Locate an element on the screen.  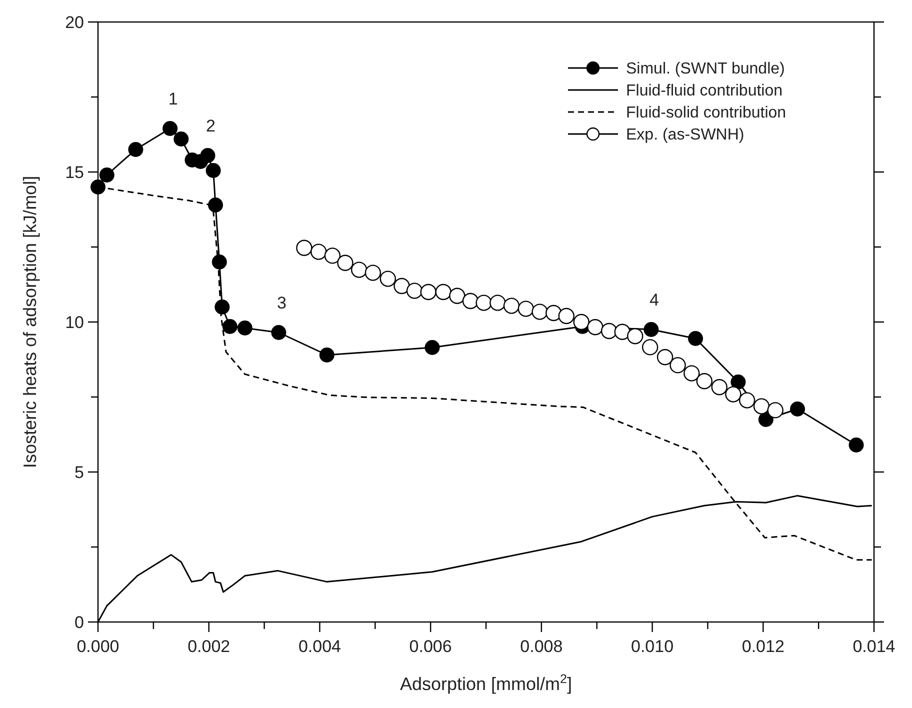
y-tick-label: 0 is located at coordinates (79, 622).